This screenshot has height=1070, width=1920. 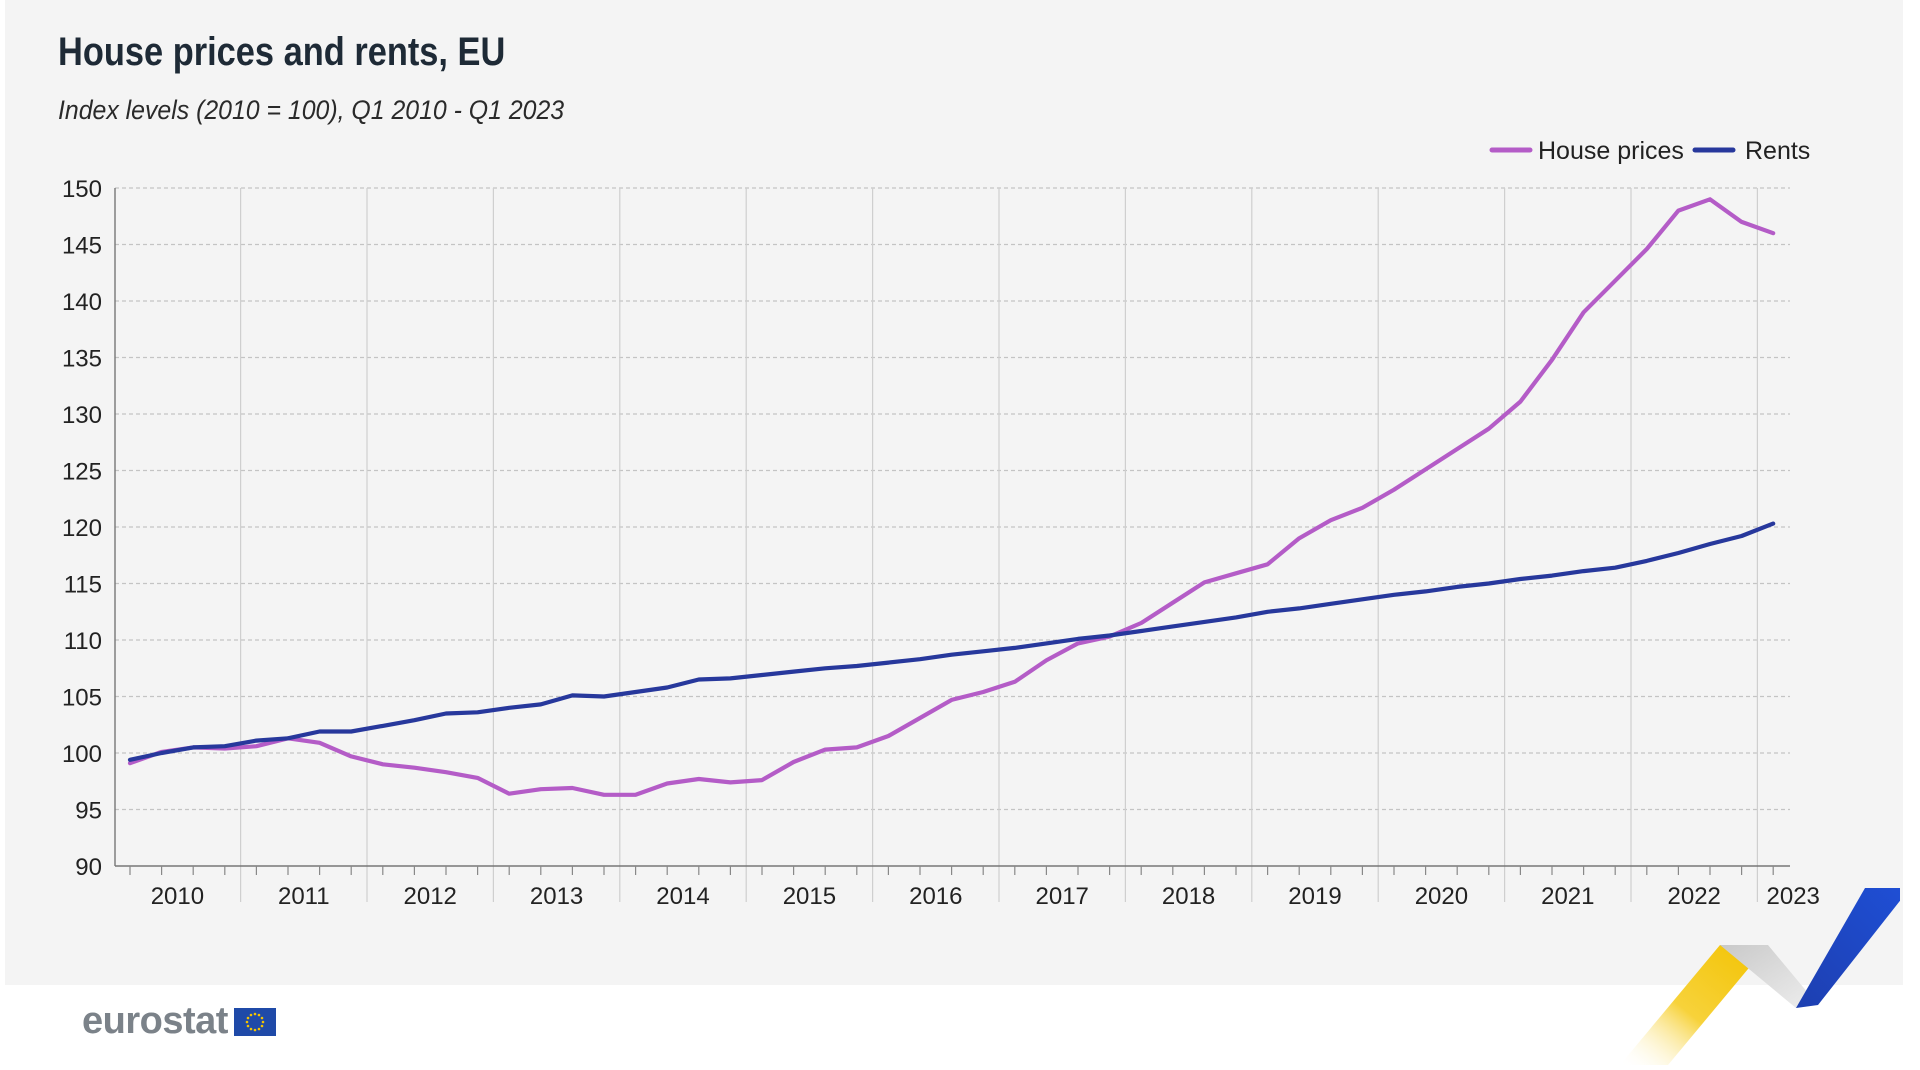 What do you see at coordinates (88, 867) in the screenshot?
I see `y-tick-label: 90` at bounding box center [88, 867].